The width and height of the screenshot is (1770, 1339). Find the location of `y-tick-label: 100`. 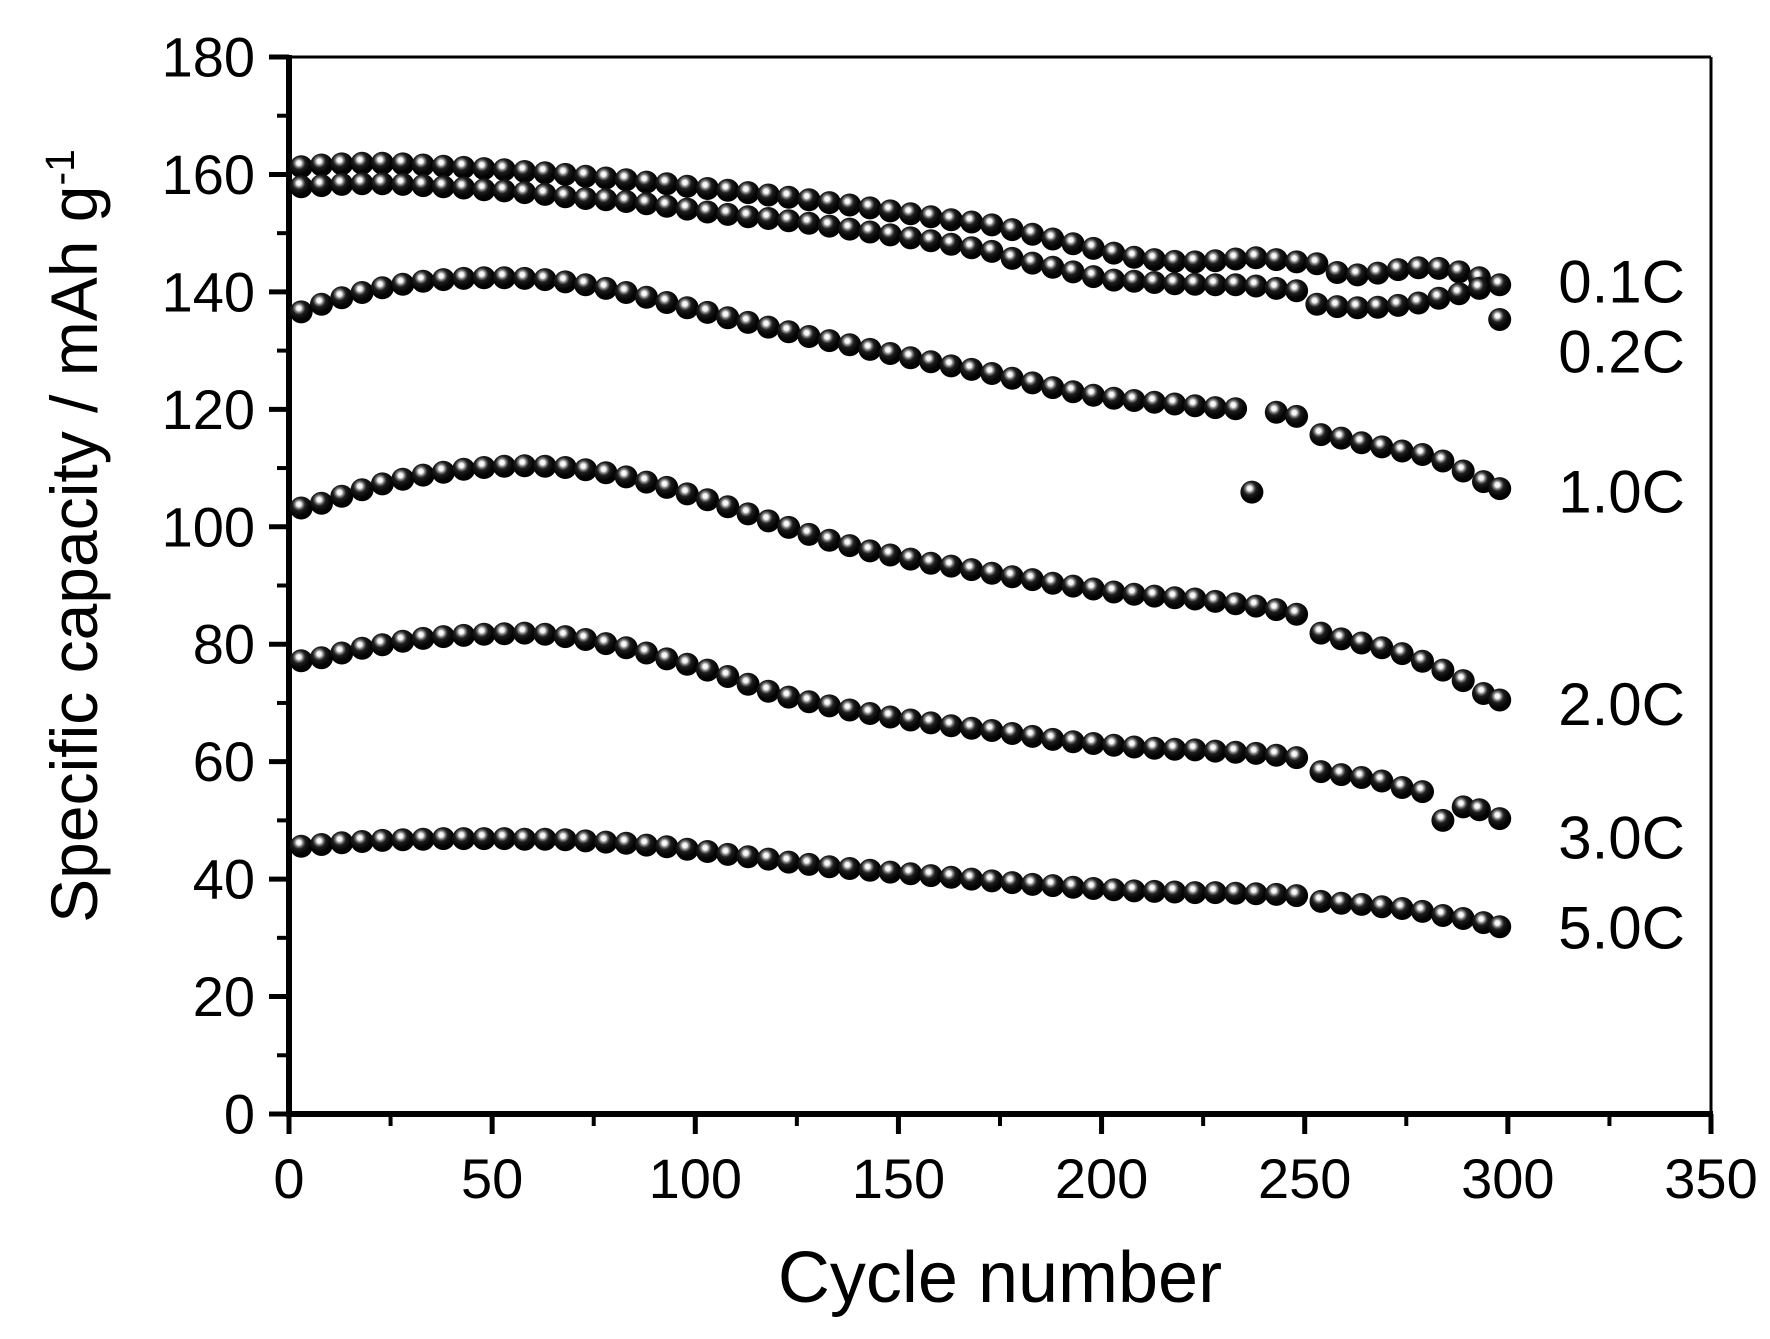

y-tick-label: 100 is located at coordinates (208, 526).